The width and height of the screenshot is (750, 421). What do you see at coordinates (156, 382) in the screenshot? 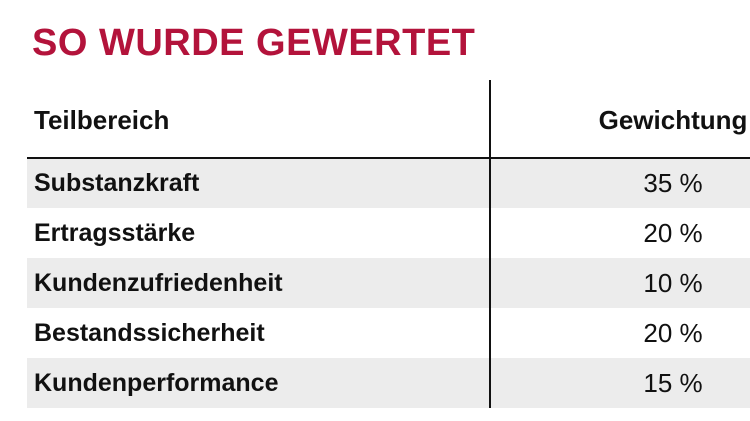
I see `row-label: Kundenperformance` at bounding box center [156, 382].